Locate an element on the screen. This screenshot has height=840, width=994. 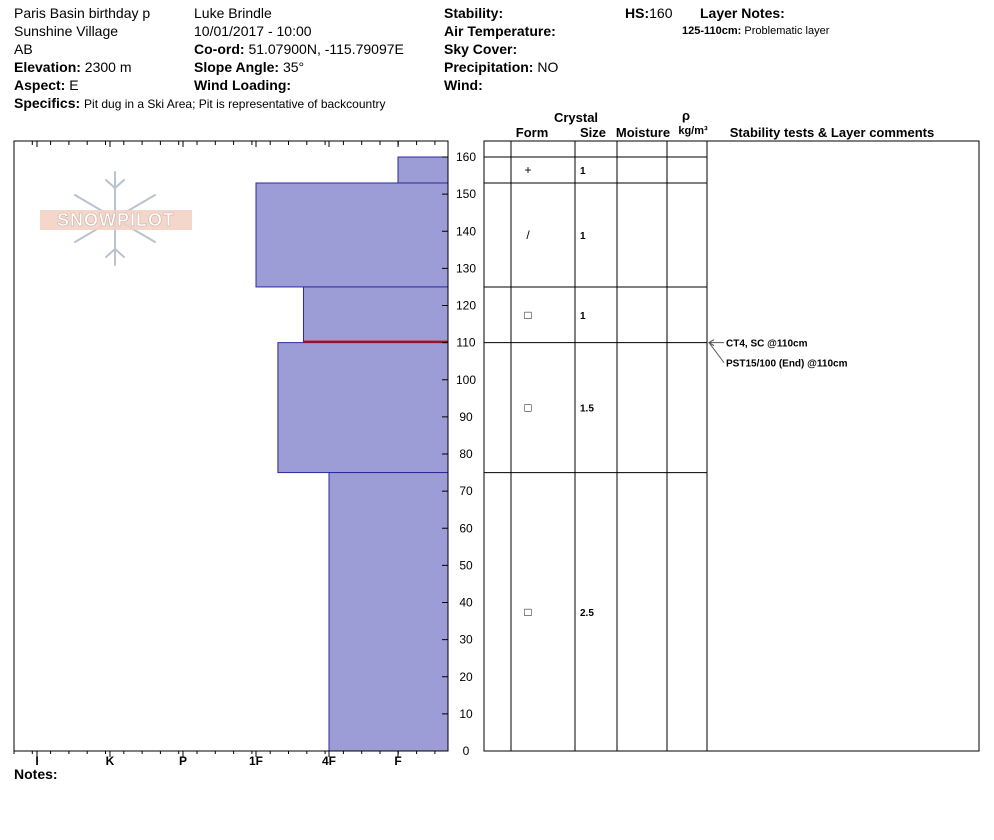
height-label-130: 130 is located at coordinates (466, 268).